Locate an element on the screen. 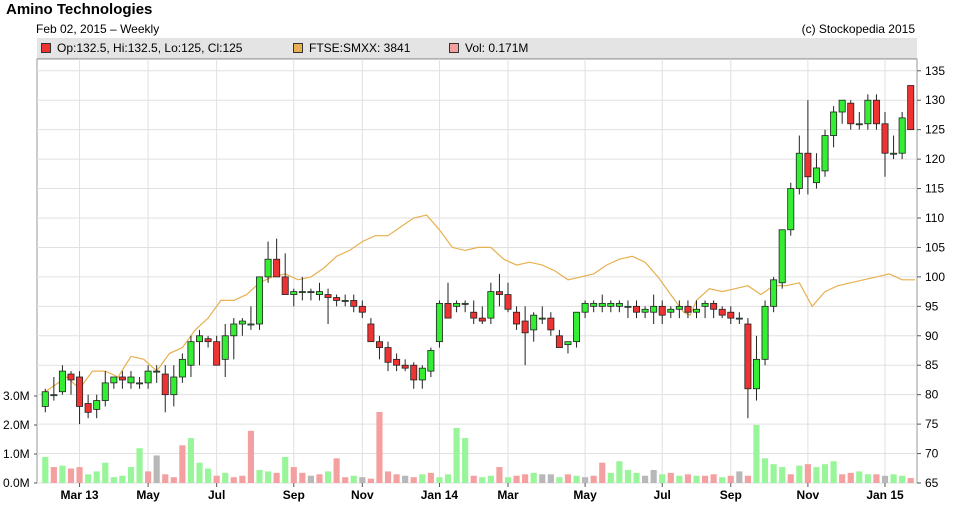 Image resolution: width=961 pixels, height=518 pixels. volume-tick-label: 3.0M is located at coordinates (16, 396).